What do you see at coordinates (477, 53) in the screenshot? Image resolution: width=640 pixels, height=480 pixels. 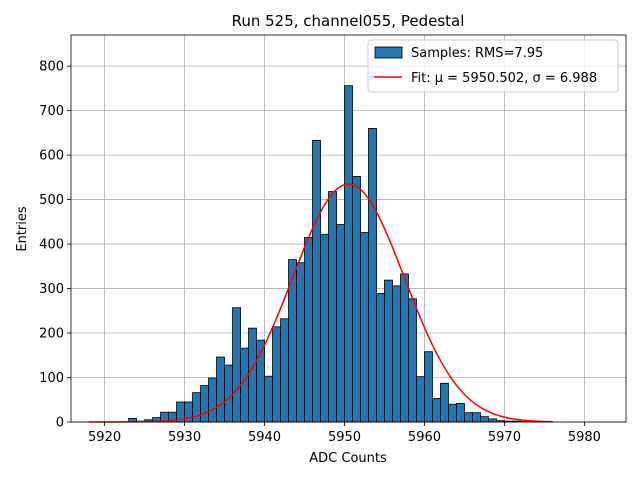 I see `legend-label-samples: Samples: RMS=7.95` at bounding box center [477, 53].